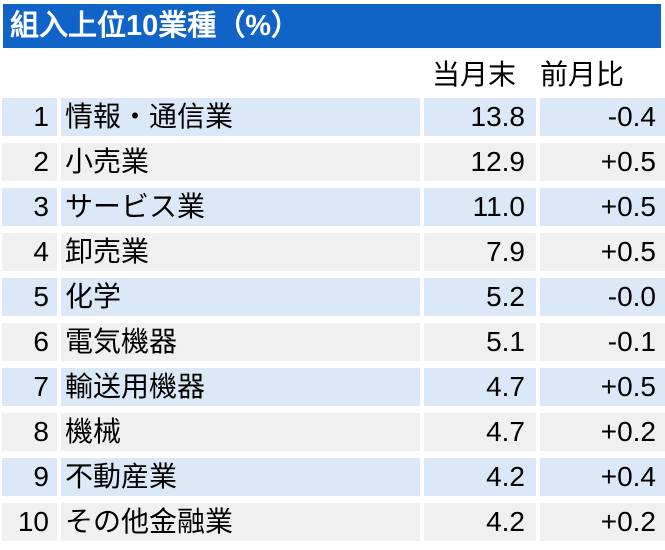 Image resolution: width=665 pixels, height=550 pixels. I want to click on mom-change-cell: -0.1, so click(602, 342).